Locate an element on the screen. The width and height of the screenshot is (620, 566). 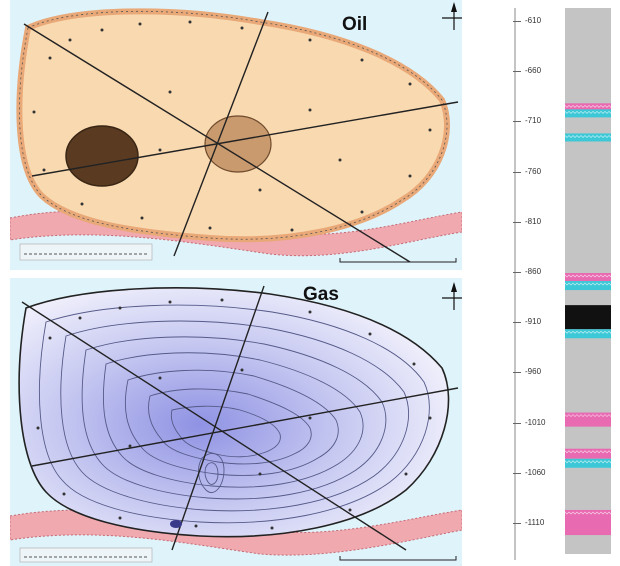
oil-dark-zone is located at coordinates (102, 156).